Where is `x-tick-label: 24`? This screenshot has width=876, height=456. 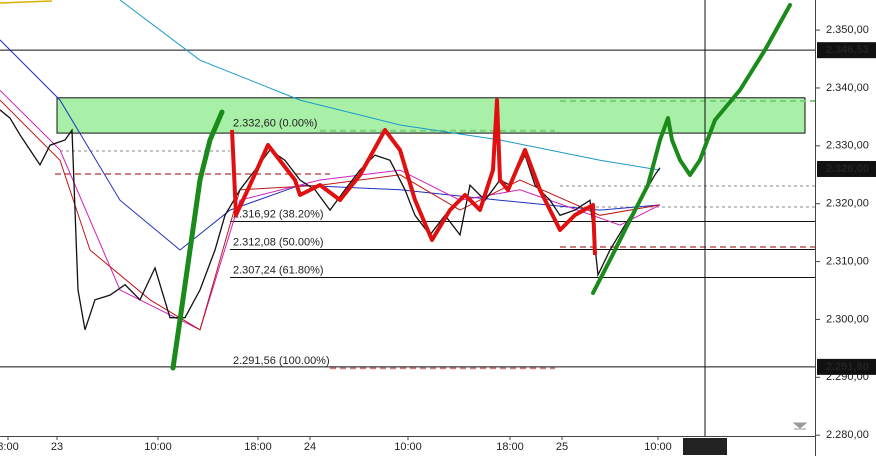
x-tick-label: 24 is located at coordinates (310, 447).